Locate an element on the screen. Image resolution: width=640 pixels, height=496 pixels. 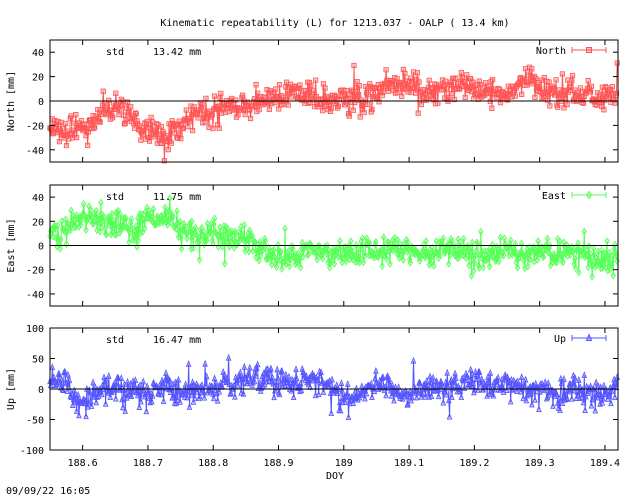
x-tick-label: 189.3 is located at coordinates (540, 463).